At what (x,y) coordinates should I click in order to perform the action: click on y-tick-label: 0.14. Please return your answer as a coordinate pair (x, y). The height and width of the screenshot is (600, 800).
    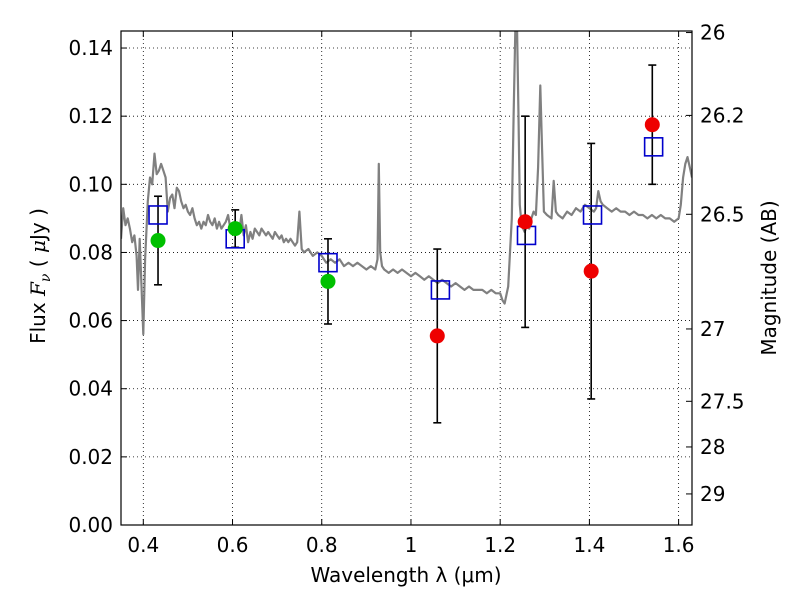
    Looking at the image, I should click on (90, 48).